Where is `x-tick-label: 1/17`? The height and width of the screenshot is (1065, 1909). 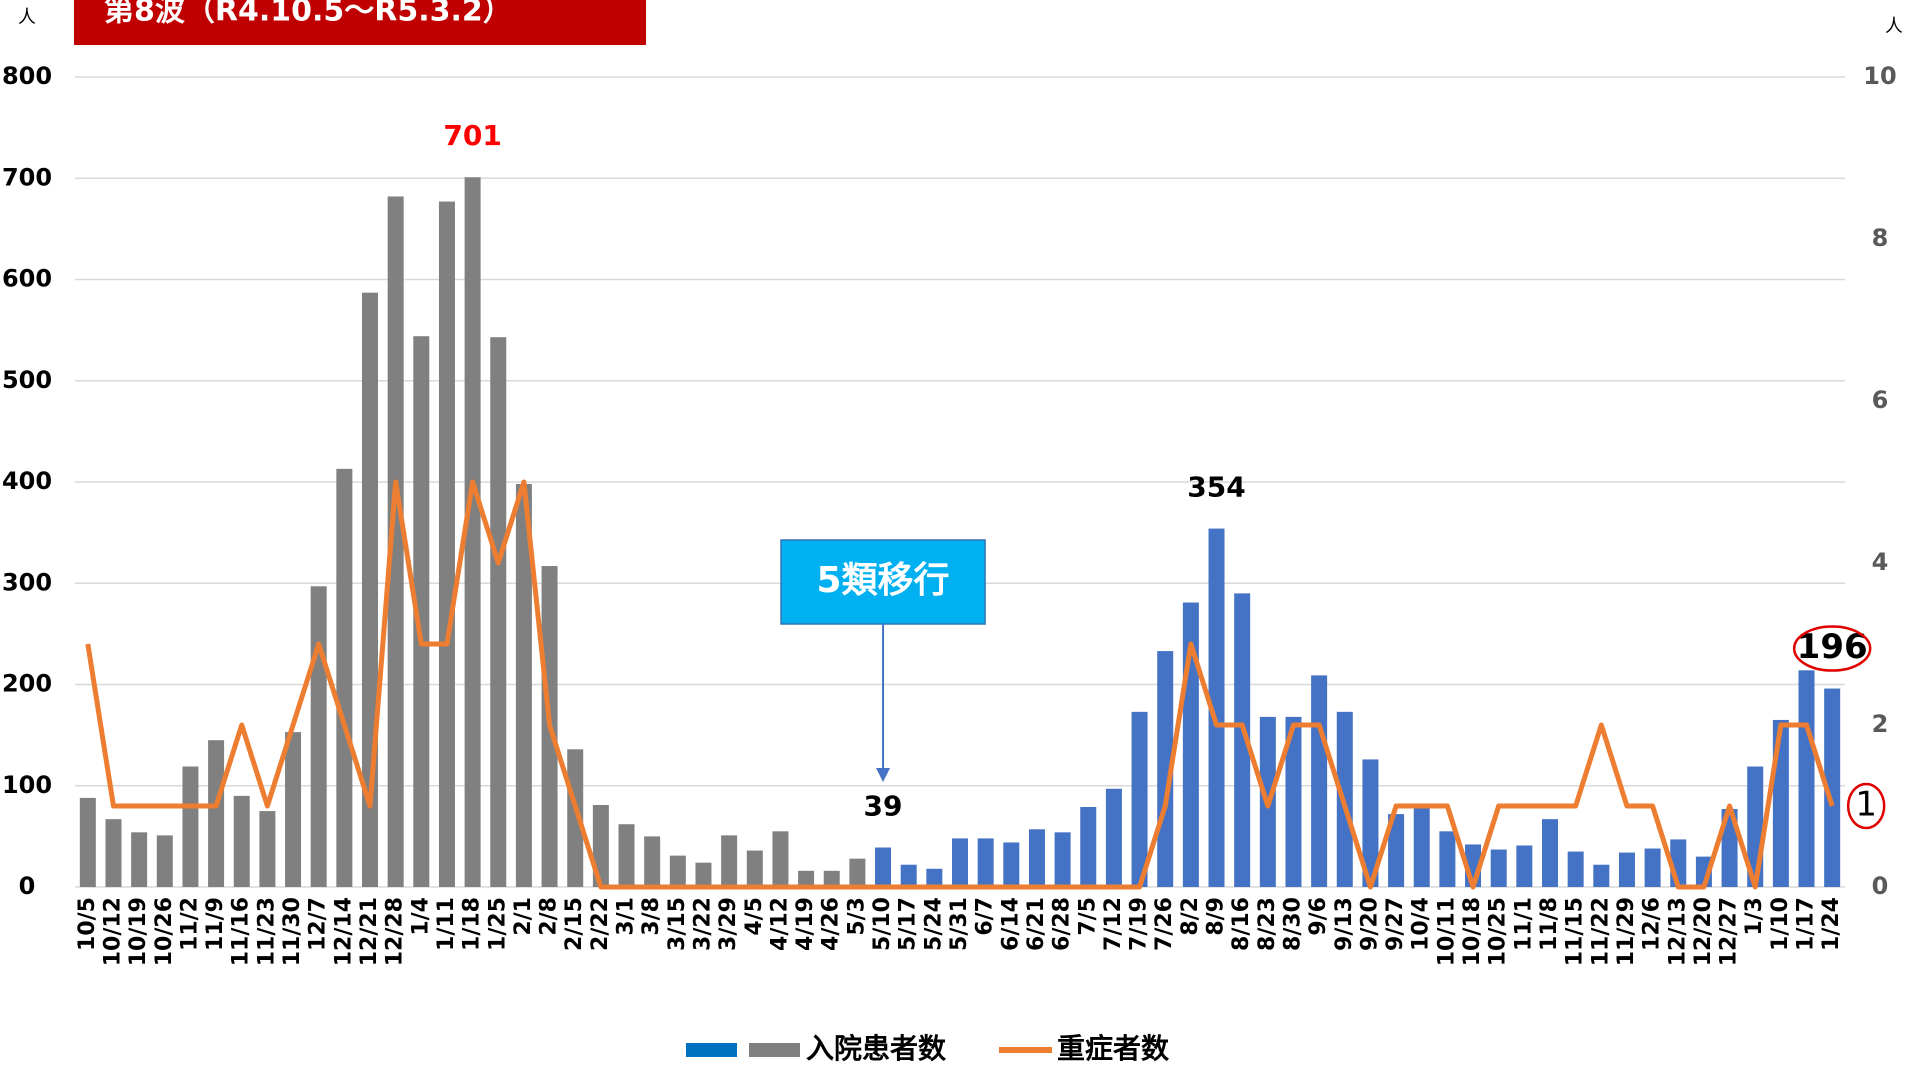
x-tick-label: 1/17 is located at coordinates (1806, 924).